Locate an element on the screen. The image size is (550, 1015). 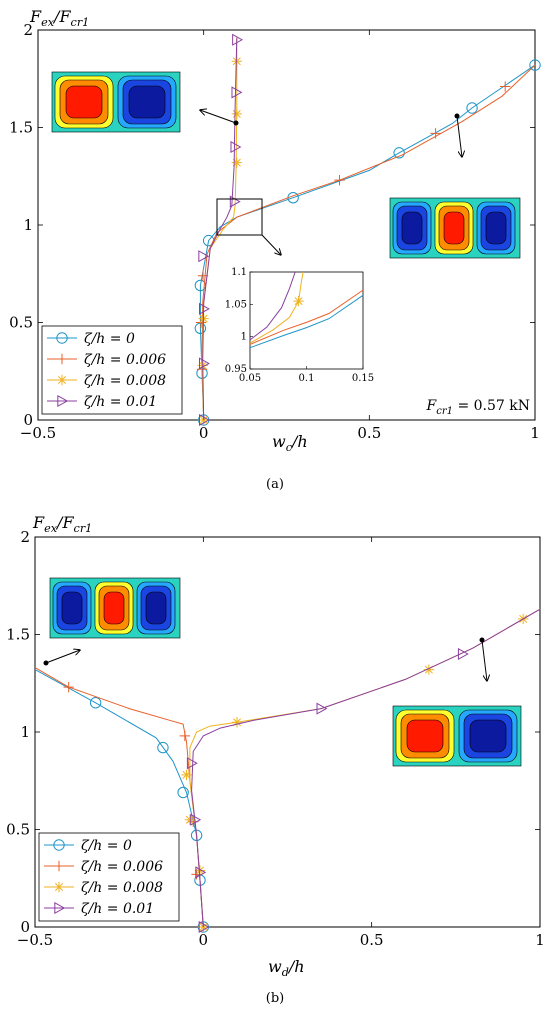
legend-entry: ζ/h = 0.008 is located at coordinates (122, 888).